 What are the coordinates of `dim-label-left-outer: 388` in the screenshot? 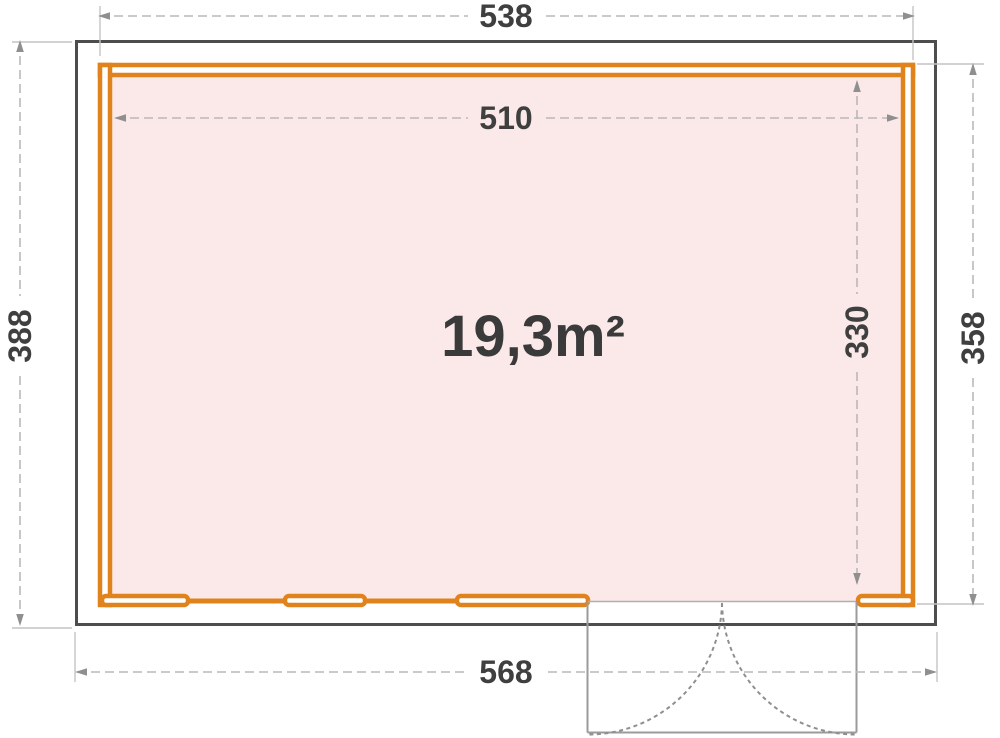 It's located at (20, 335).